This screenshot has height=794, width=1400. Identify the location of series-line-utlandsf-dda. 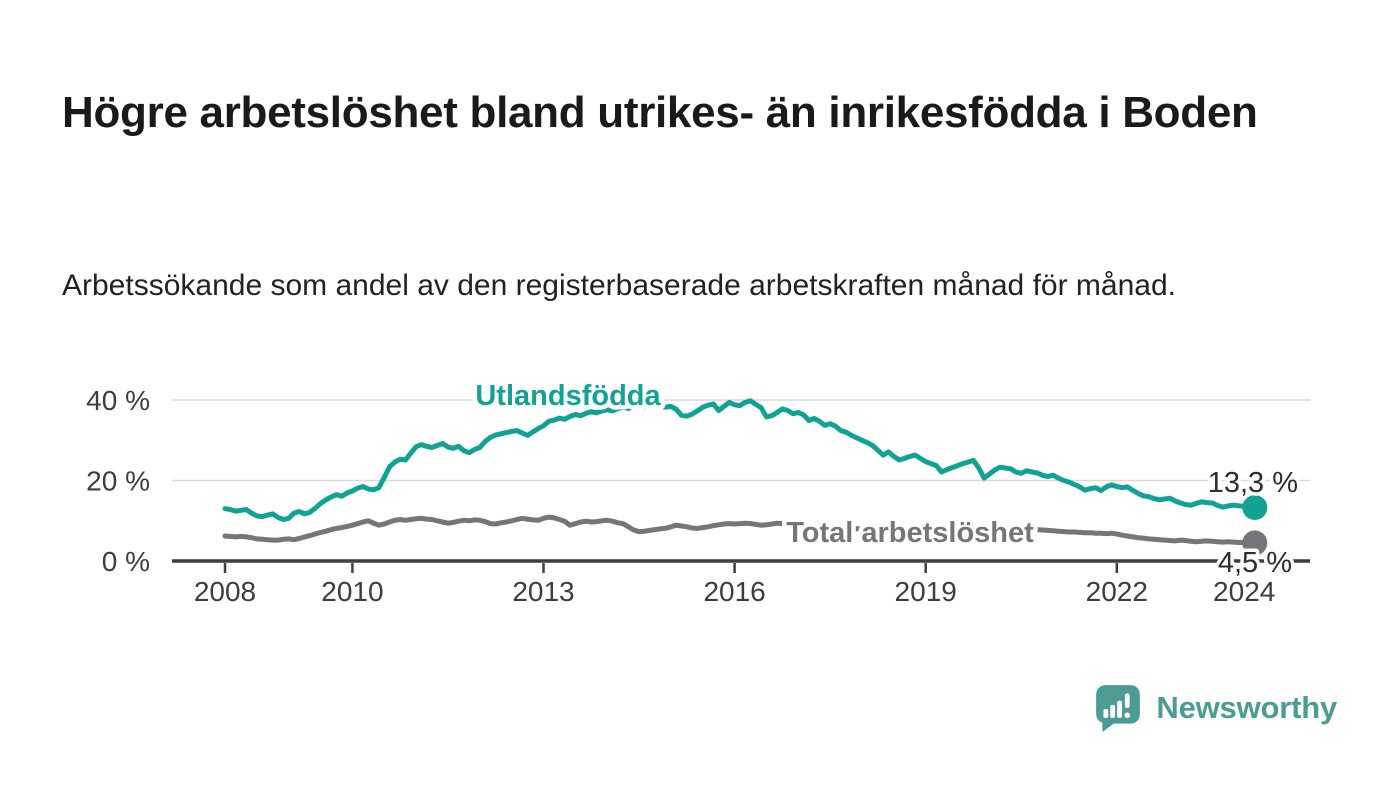
(740, 460).